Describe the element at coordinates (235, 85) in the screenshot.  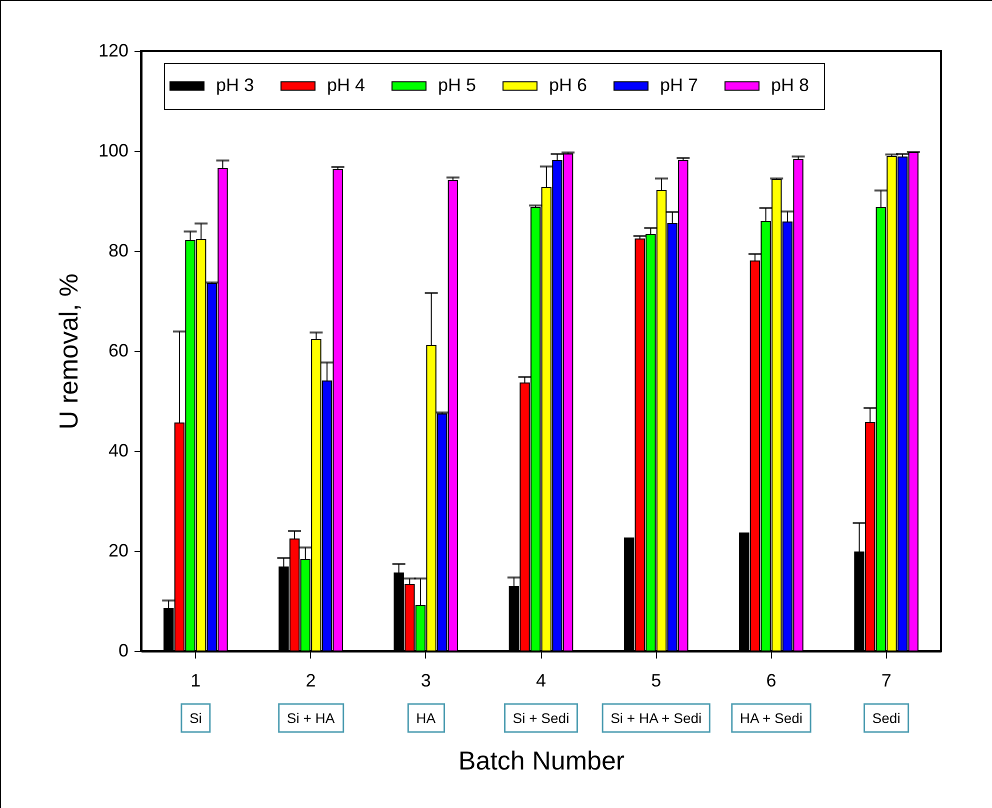
I see `legend-label: pH 3` at that location.